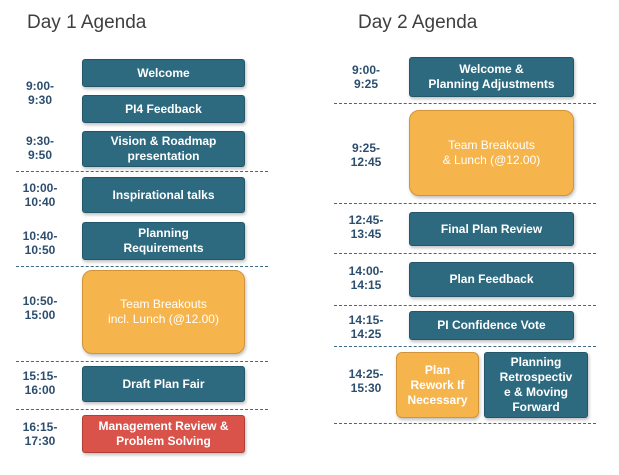 This screenshot has height=475, width=619. What do you see at coordinates (163, 195) in the screenshot?
I see `day1-session-inspirational-talks: Inspirational talks` at bounding box center [163, 195].